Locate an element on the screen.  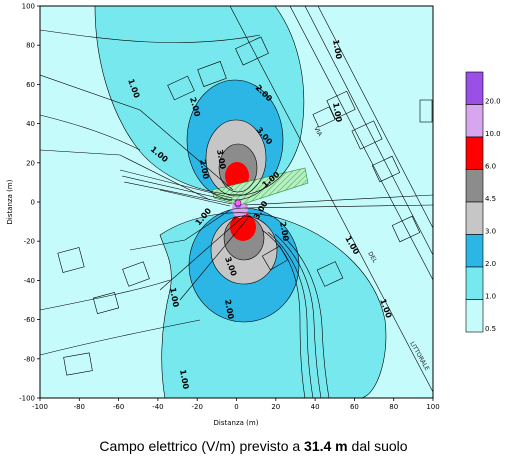
caption-prefix: Campo elettrico (V/m) previsto a is located at coordinates (202, 446).